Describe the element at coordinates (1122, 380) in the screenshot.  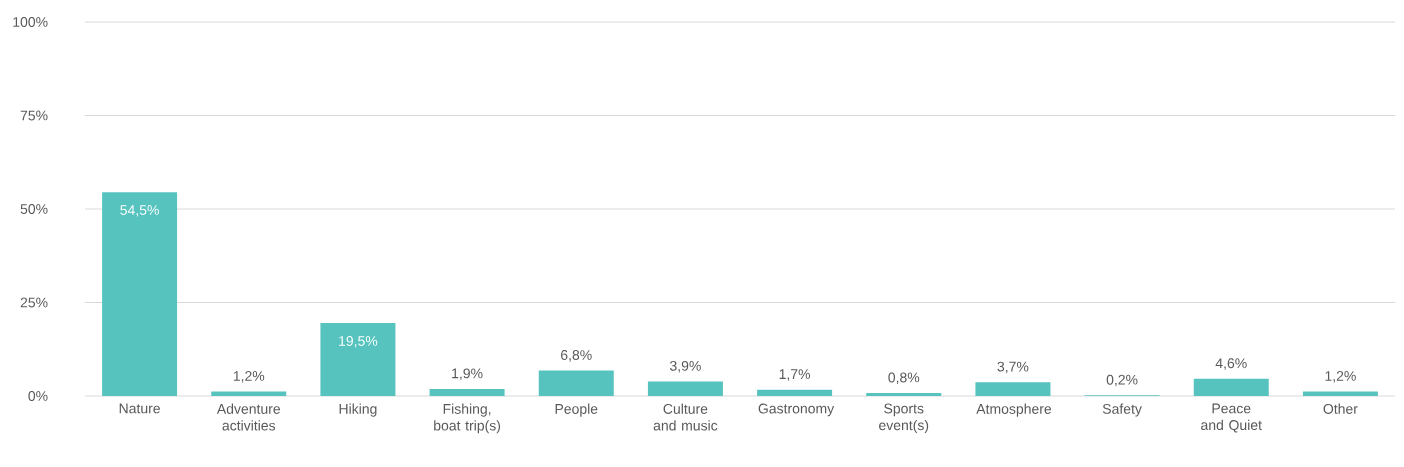
I see `data-label: 0,2%` at that location.